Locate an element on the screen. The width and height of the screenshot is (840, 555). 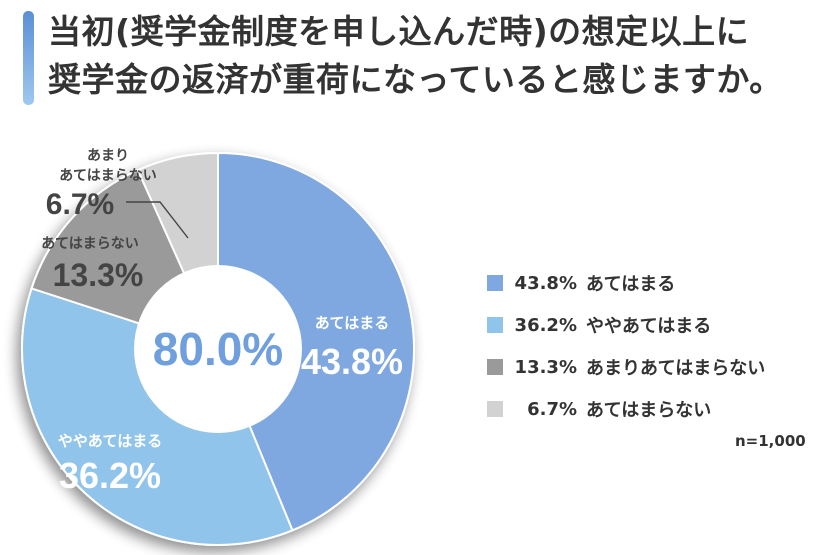
legend-label: あまりあてはまらない is located at coordinates (676, 368).